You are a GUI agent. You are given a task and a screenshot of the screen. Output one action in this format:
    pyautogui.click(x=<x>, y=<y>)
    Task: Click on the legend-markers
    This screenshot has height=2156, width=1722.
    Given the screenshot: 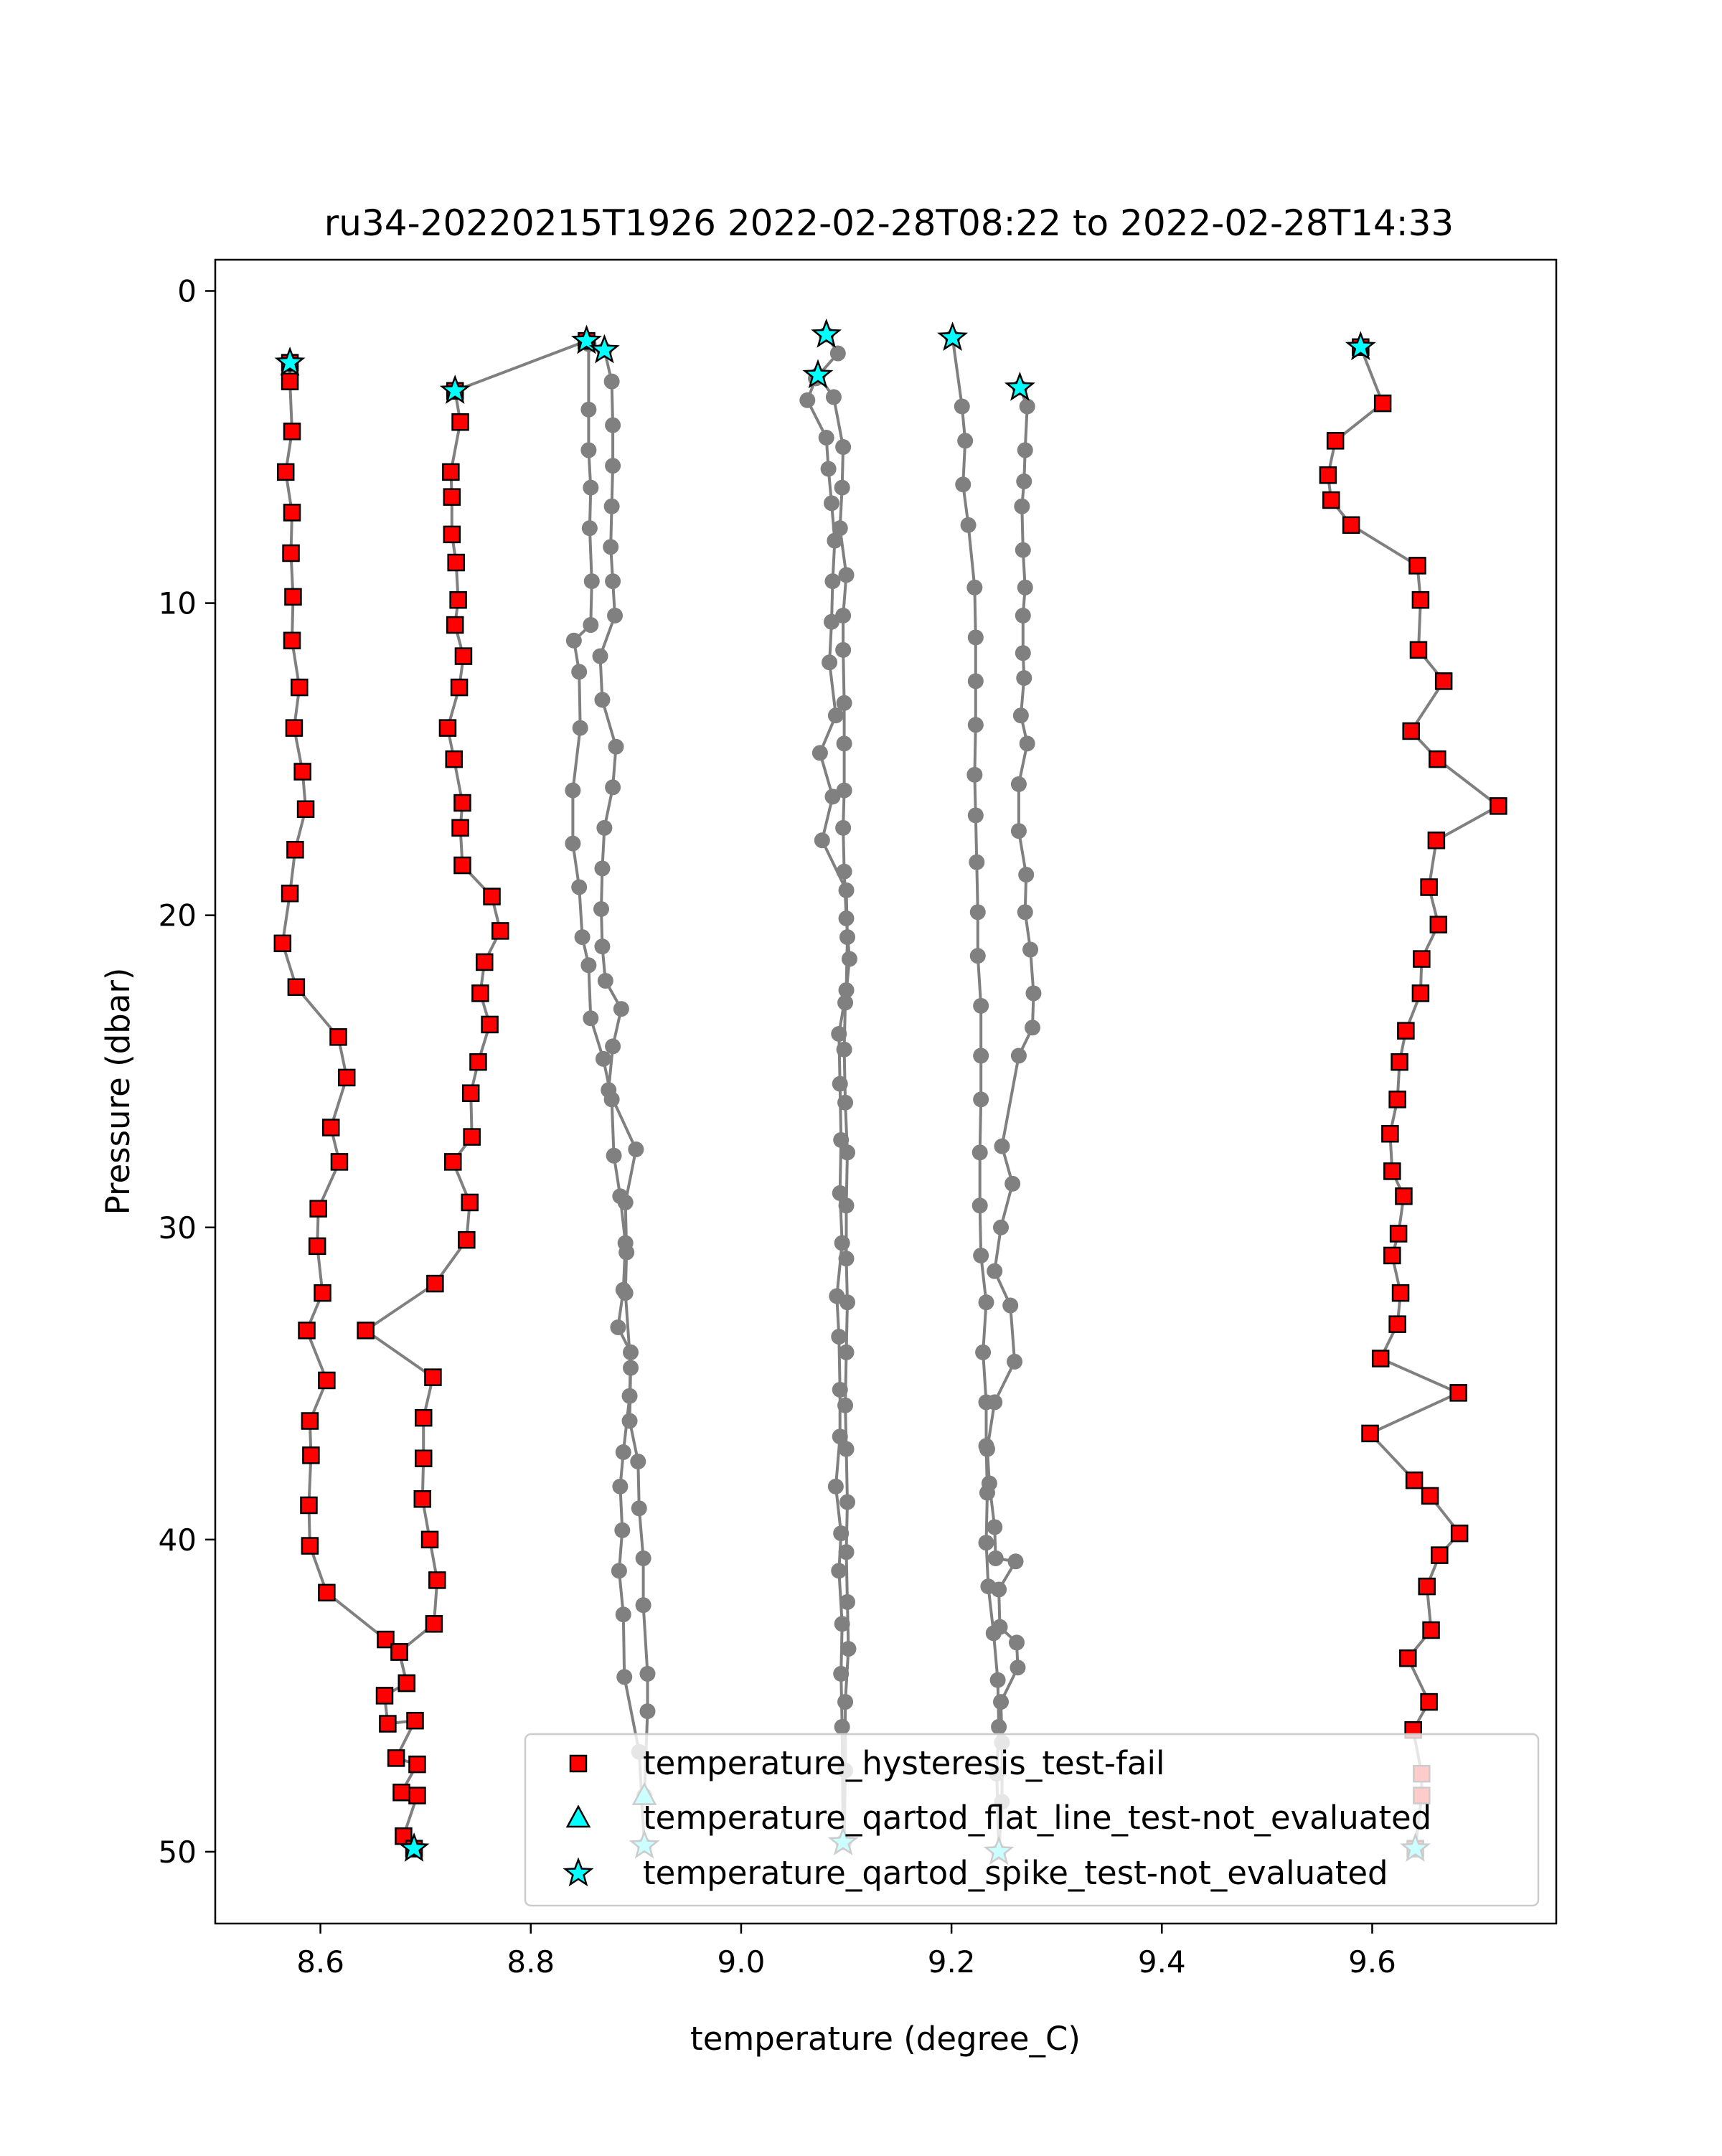 What is the action you would take?
    pyautogui.click(x=579, y=1821)
    